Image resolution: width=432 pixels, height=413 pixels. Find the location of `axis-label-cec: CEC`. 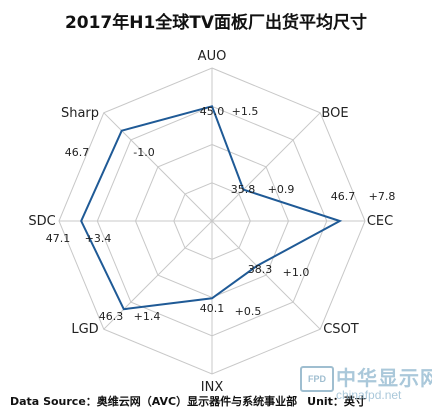

axis-label-cec: CEC is located at coordinates (380, 221).